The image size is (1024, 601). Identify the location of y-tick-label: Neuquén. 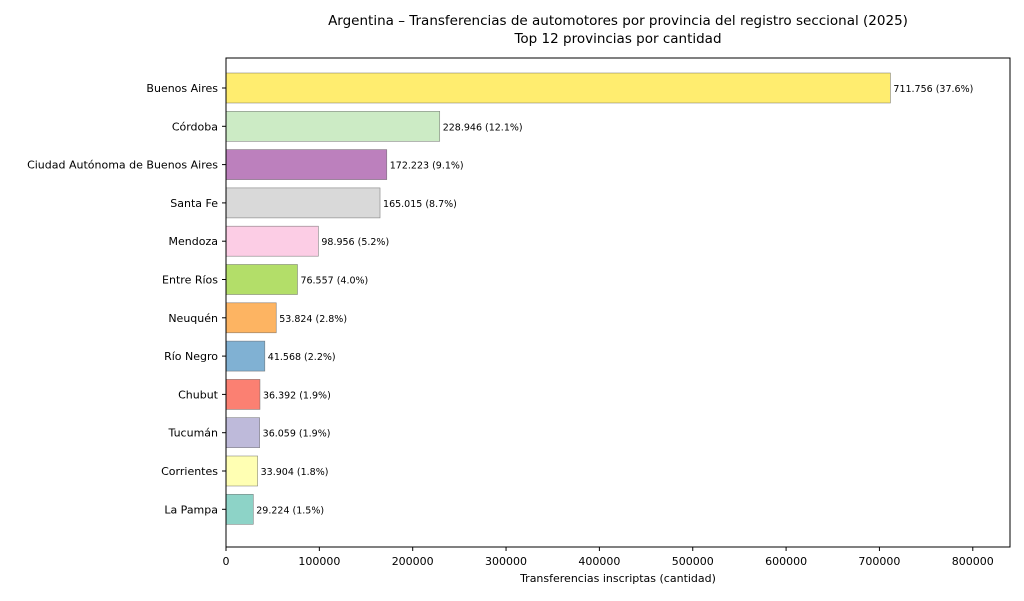
(193, 318).